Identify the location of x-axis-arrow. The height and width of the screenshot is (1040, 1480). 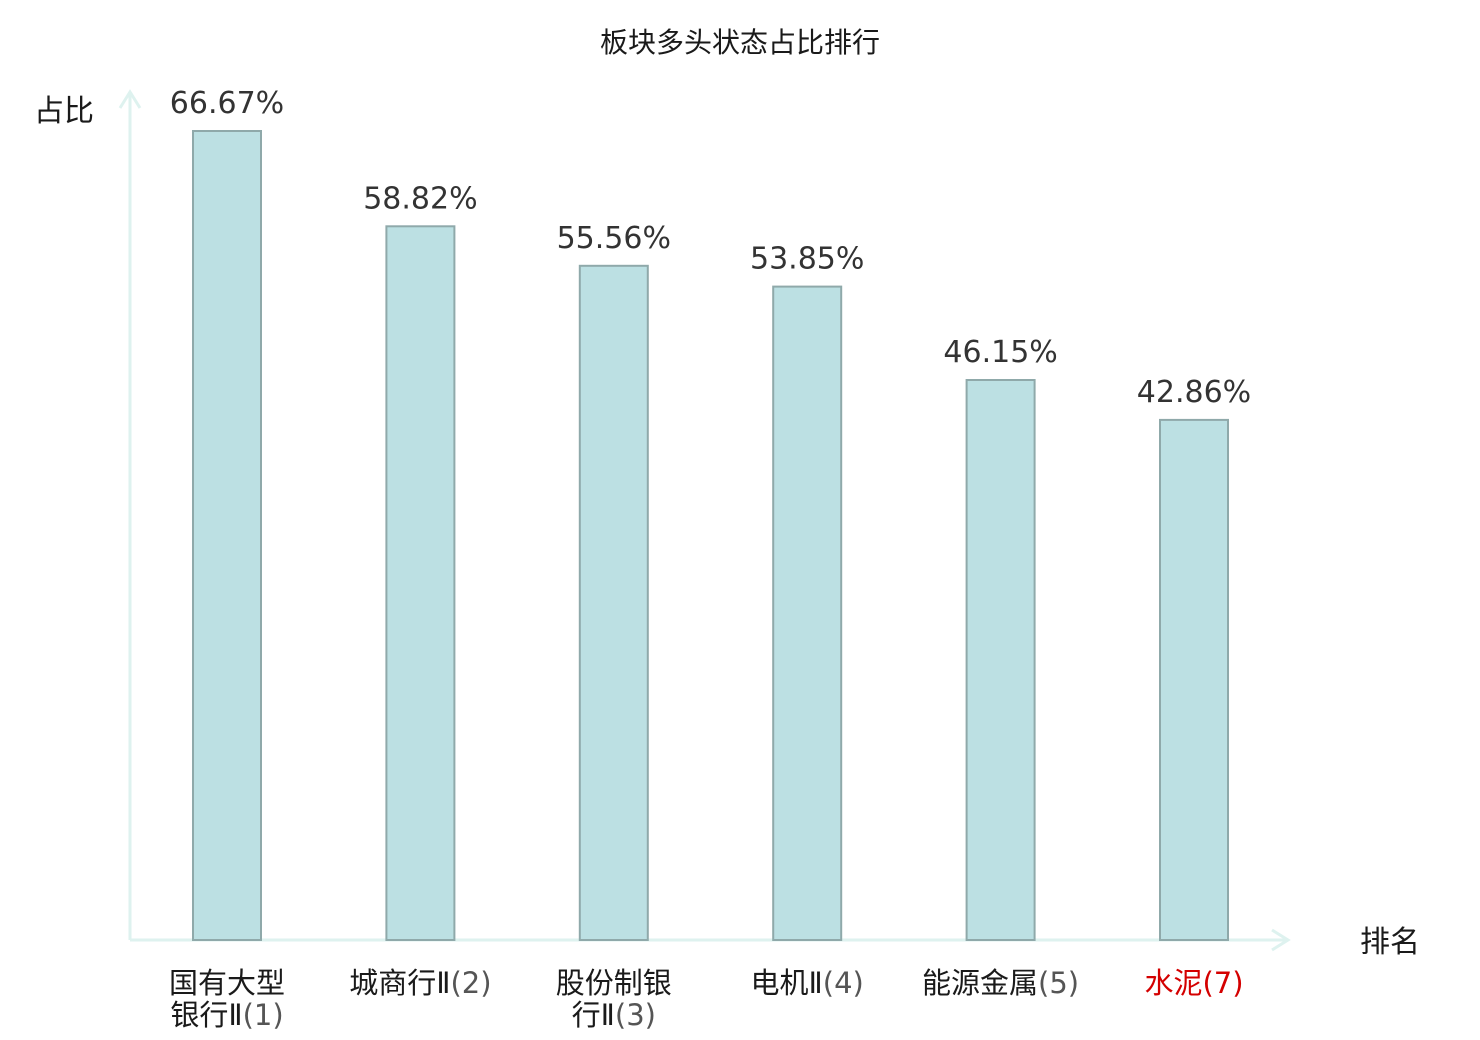
(1281, 940).